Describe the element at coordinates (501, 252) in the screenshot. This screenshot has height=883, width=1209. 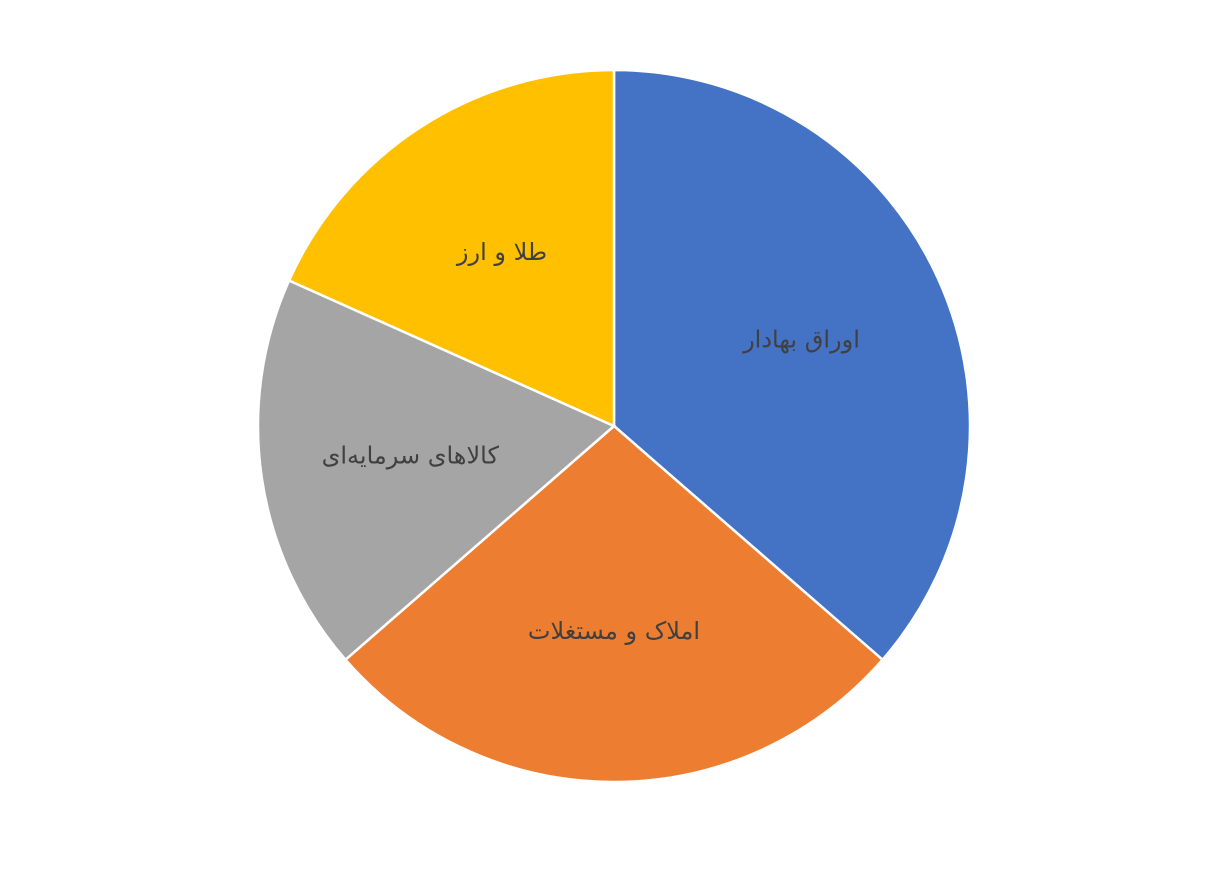
I see `slice-label-3: طلا و ارز` at that location.